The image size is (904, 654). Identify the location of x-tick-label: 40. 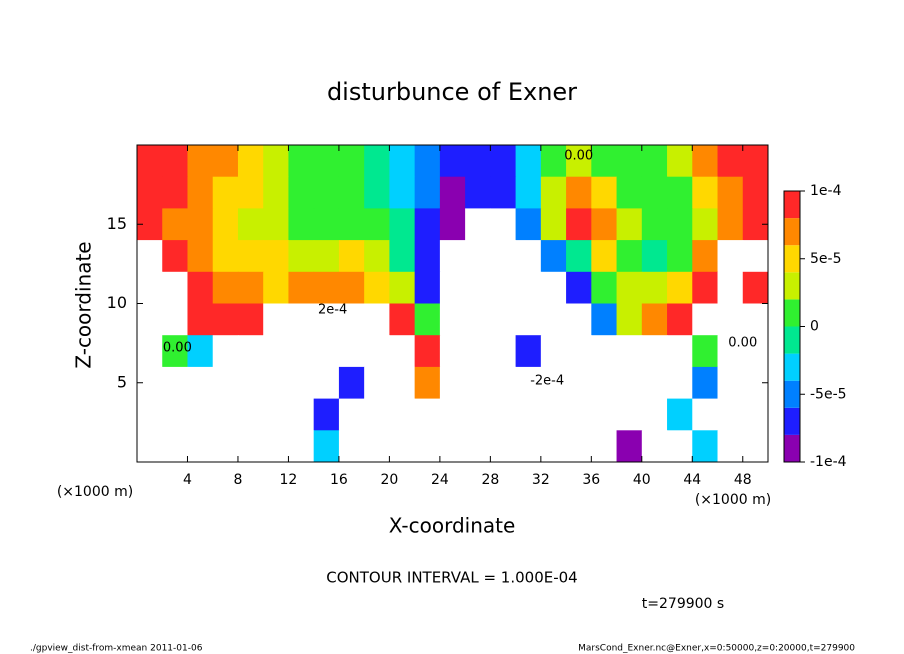
(642, 480).